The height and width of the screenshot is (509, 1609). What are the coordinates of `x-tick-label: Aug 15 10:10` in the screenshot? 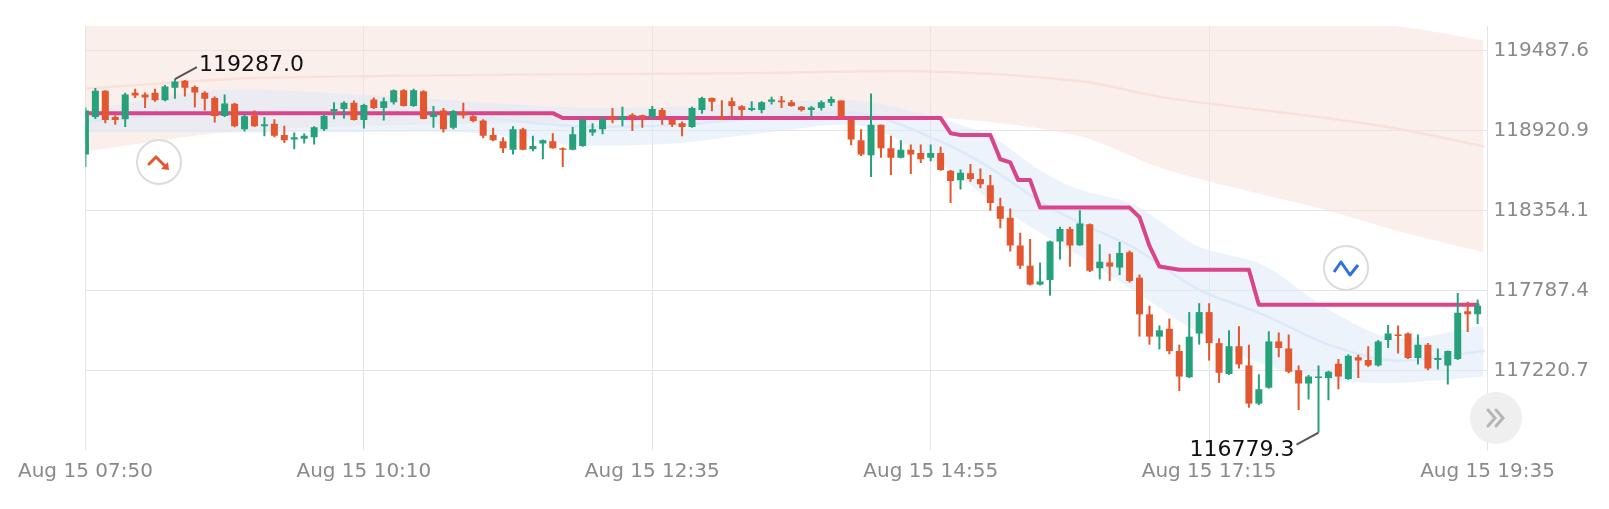 It's located at (364, 470).